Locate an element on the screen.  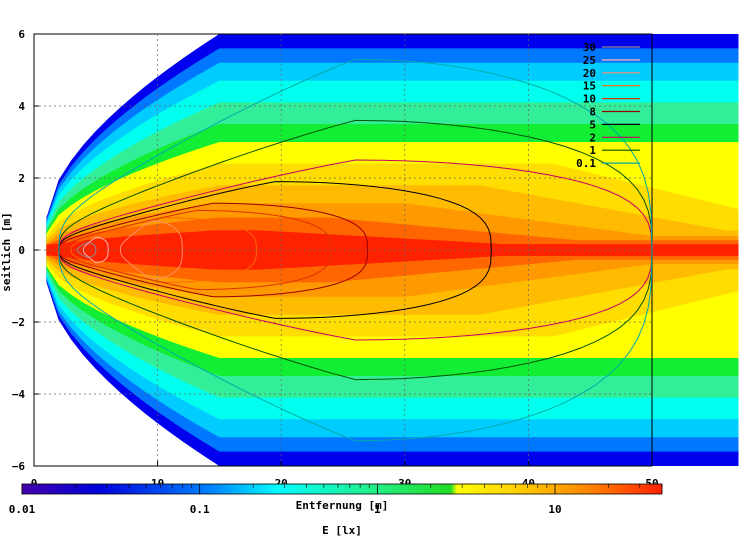
legend-label: 25 is located at coordinates (589, 60).